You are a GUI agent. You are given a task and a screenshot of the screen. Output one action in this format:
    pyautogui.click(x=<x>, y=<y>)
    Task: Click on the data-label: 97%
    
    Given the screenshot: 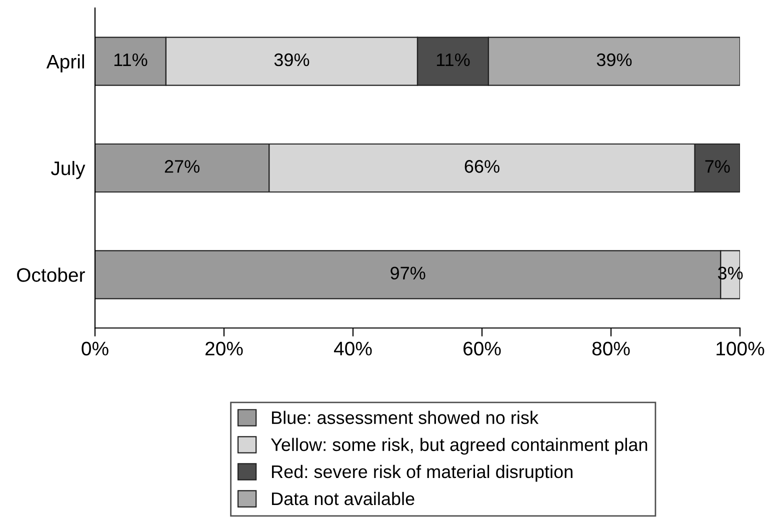 What is the action you would take?
    pyautogui.click(x=408, y=273)
    